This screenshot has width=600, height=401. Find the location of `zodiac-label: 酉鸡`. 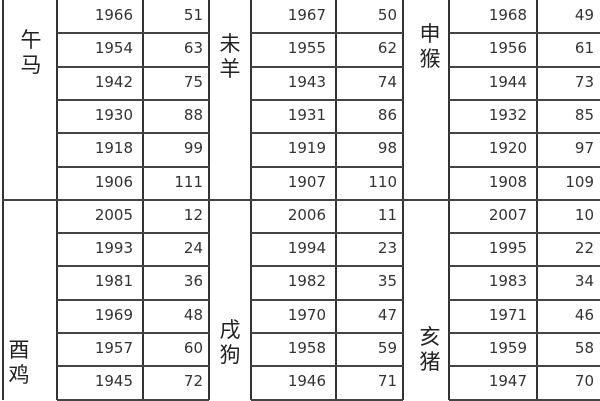

zodiac-label: 酉鸡 is located at coordinates (19, 362).